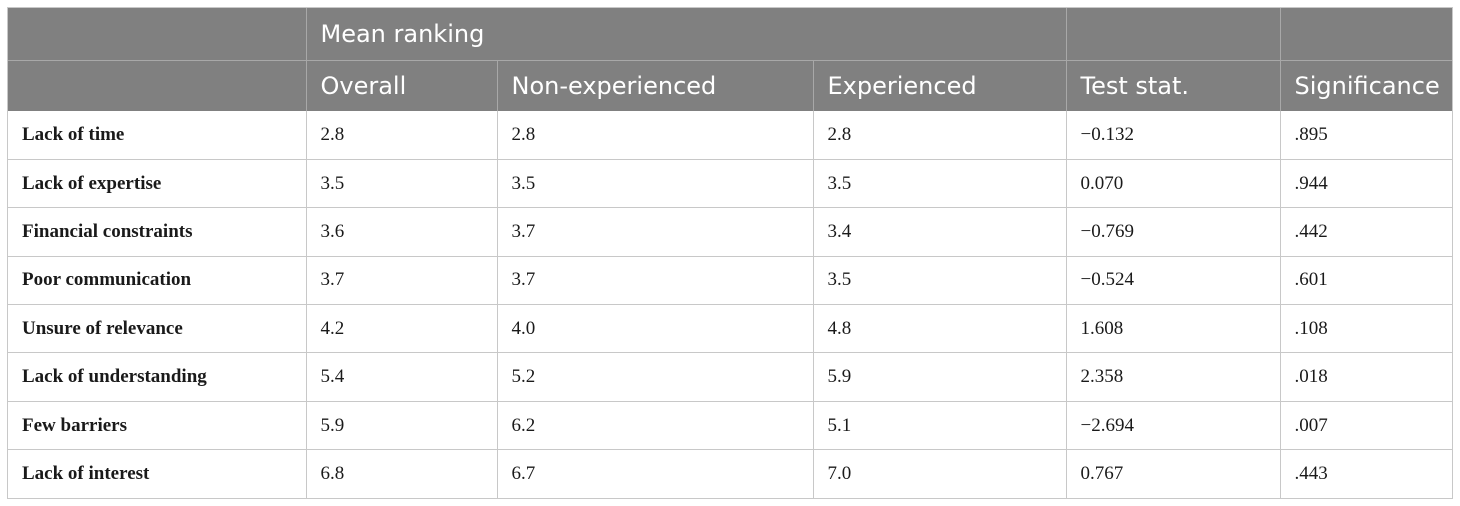 The height and width of the screenshot is (506, 1460). I want to click on experienced-value: 7.0, so click(939, 473).